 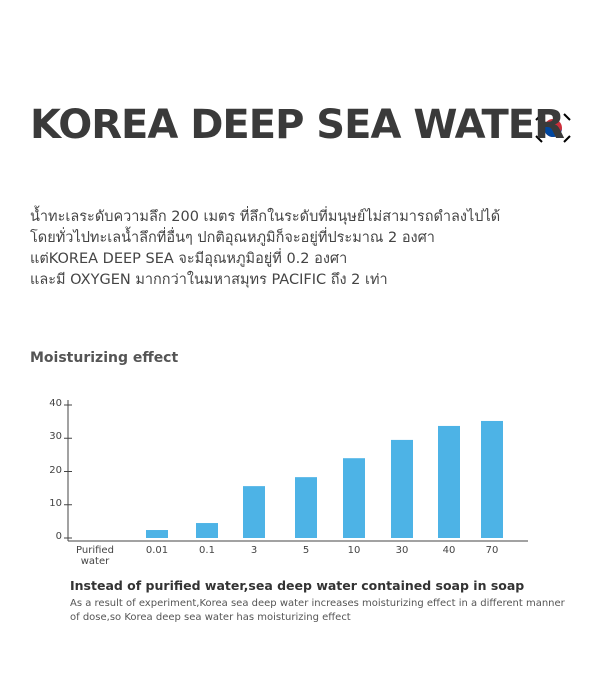 I want to click on y-tick-label: 30, so click(x=55, y=437).